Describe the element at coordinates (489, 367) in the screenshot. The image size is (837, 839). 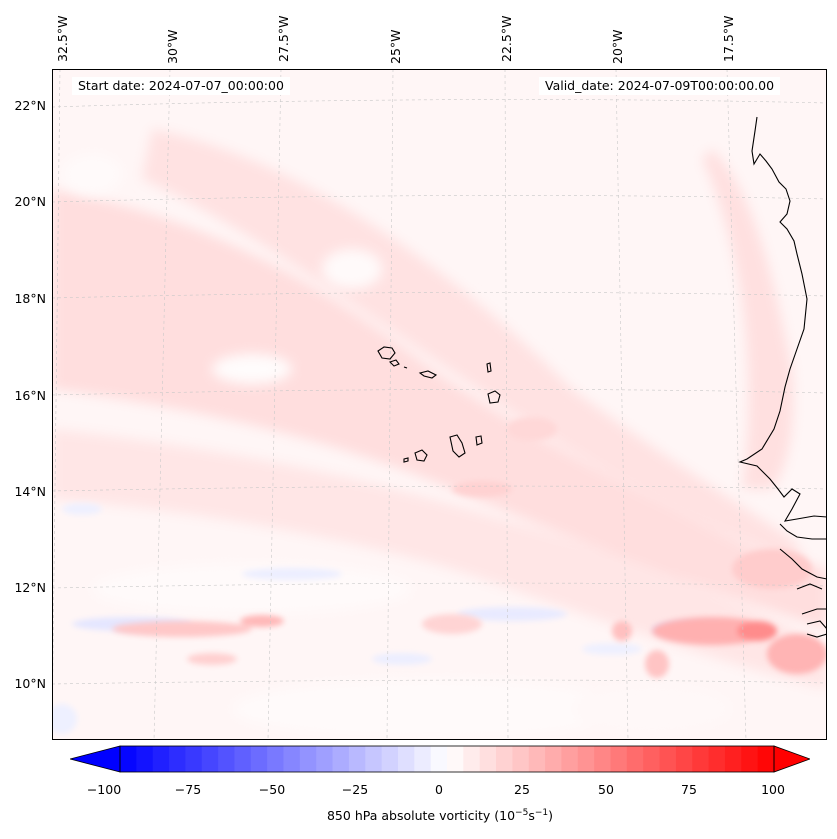
I see `island-sal` at that location.